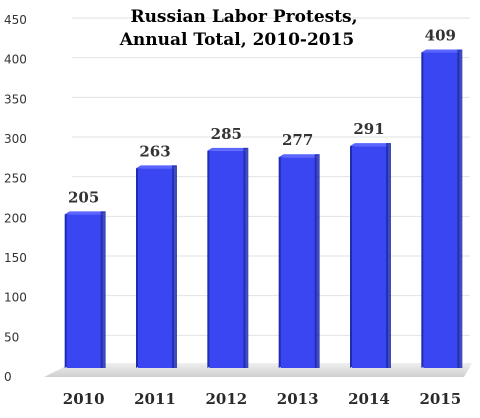 The height and width of the screenshot is (418, 480). Describe the element at coordinates (243, 17) in the screenshot. I see `chart-title-line-1: Russian Labor Protests,` at that location.